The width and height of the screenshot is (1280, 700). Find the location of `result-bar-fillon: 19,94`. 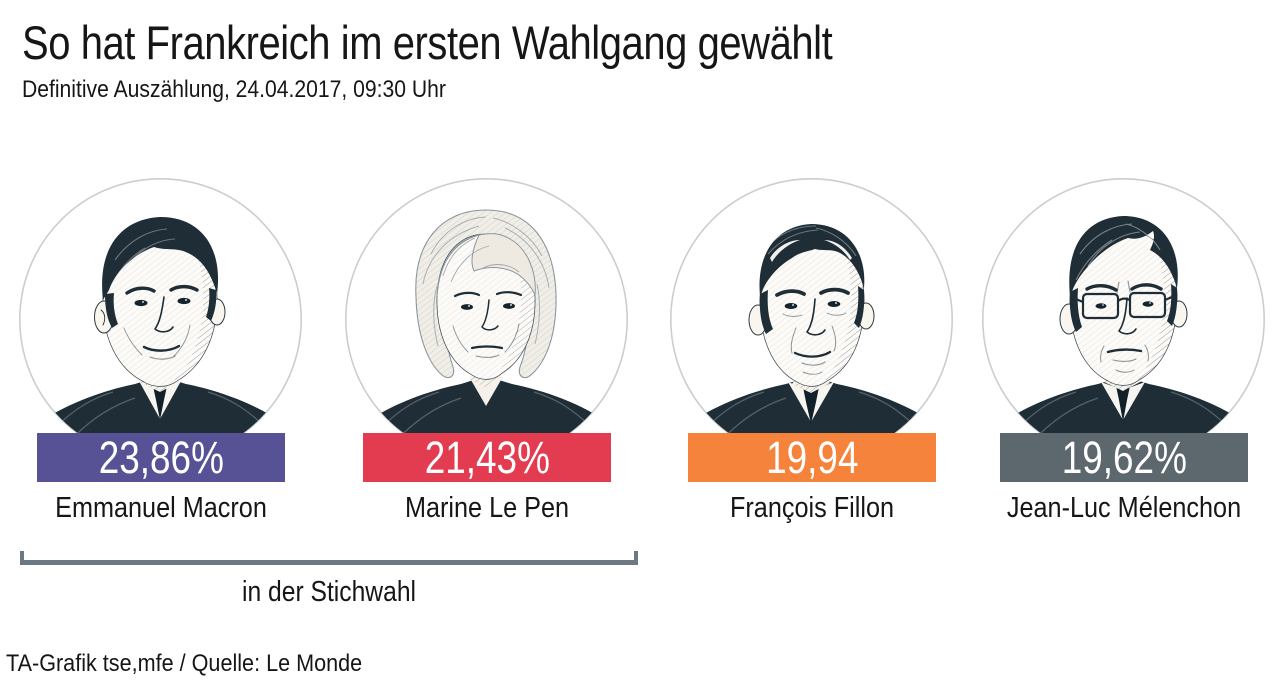

result-bar-fillon: 19,94 is located at coordinates (812, 457).